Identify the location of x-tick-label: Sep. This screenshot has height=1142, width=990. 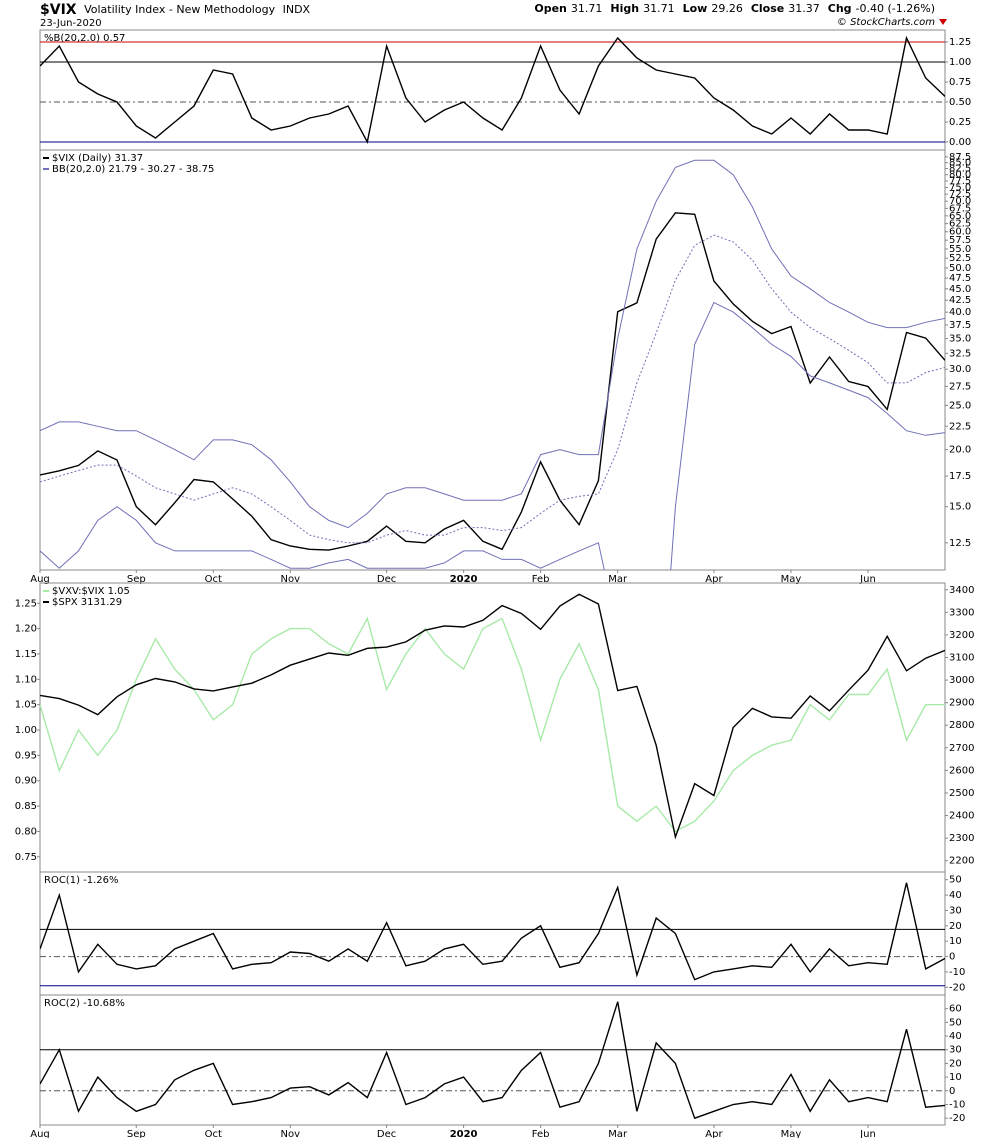
(136, 1133).